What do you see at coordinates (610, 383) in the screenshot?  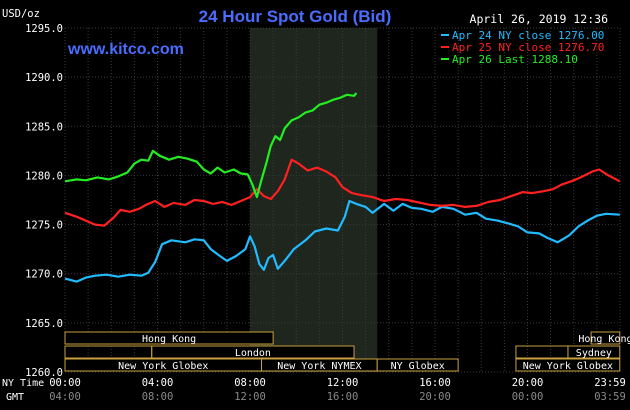 I see `x-tick-label-ny: 23:59` at bounding box center [610, 383].